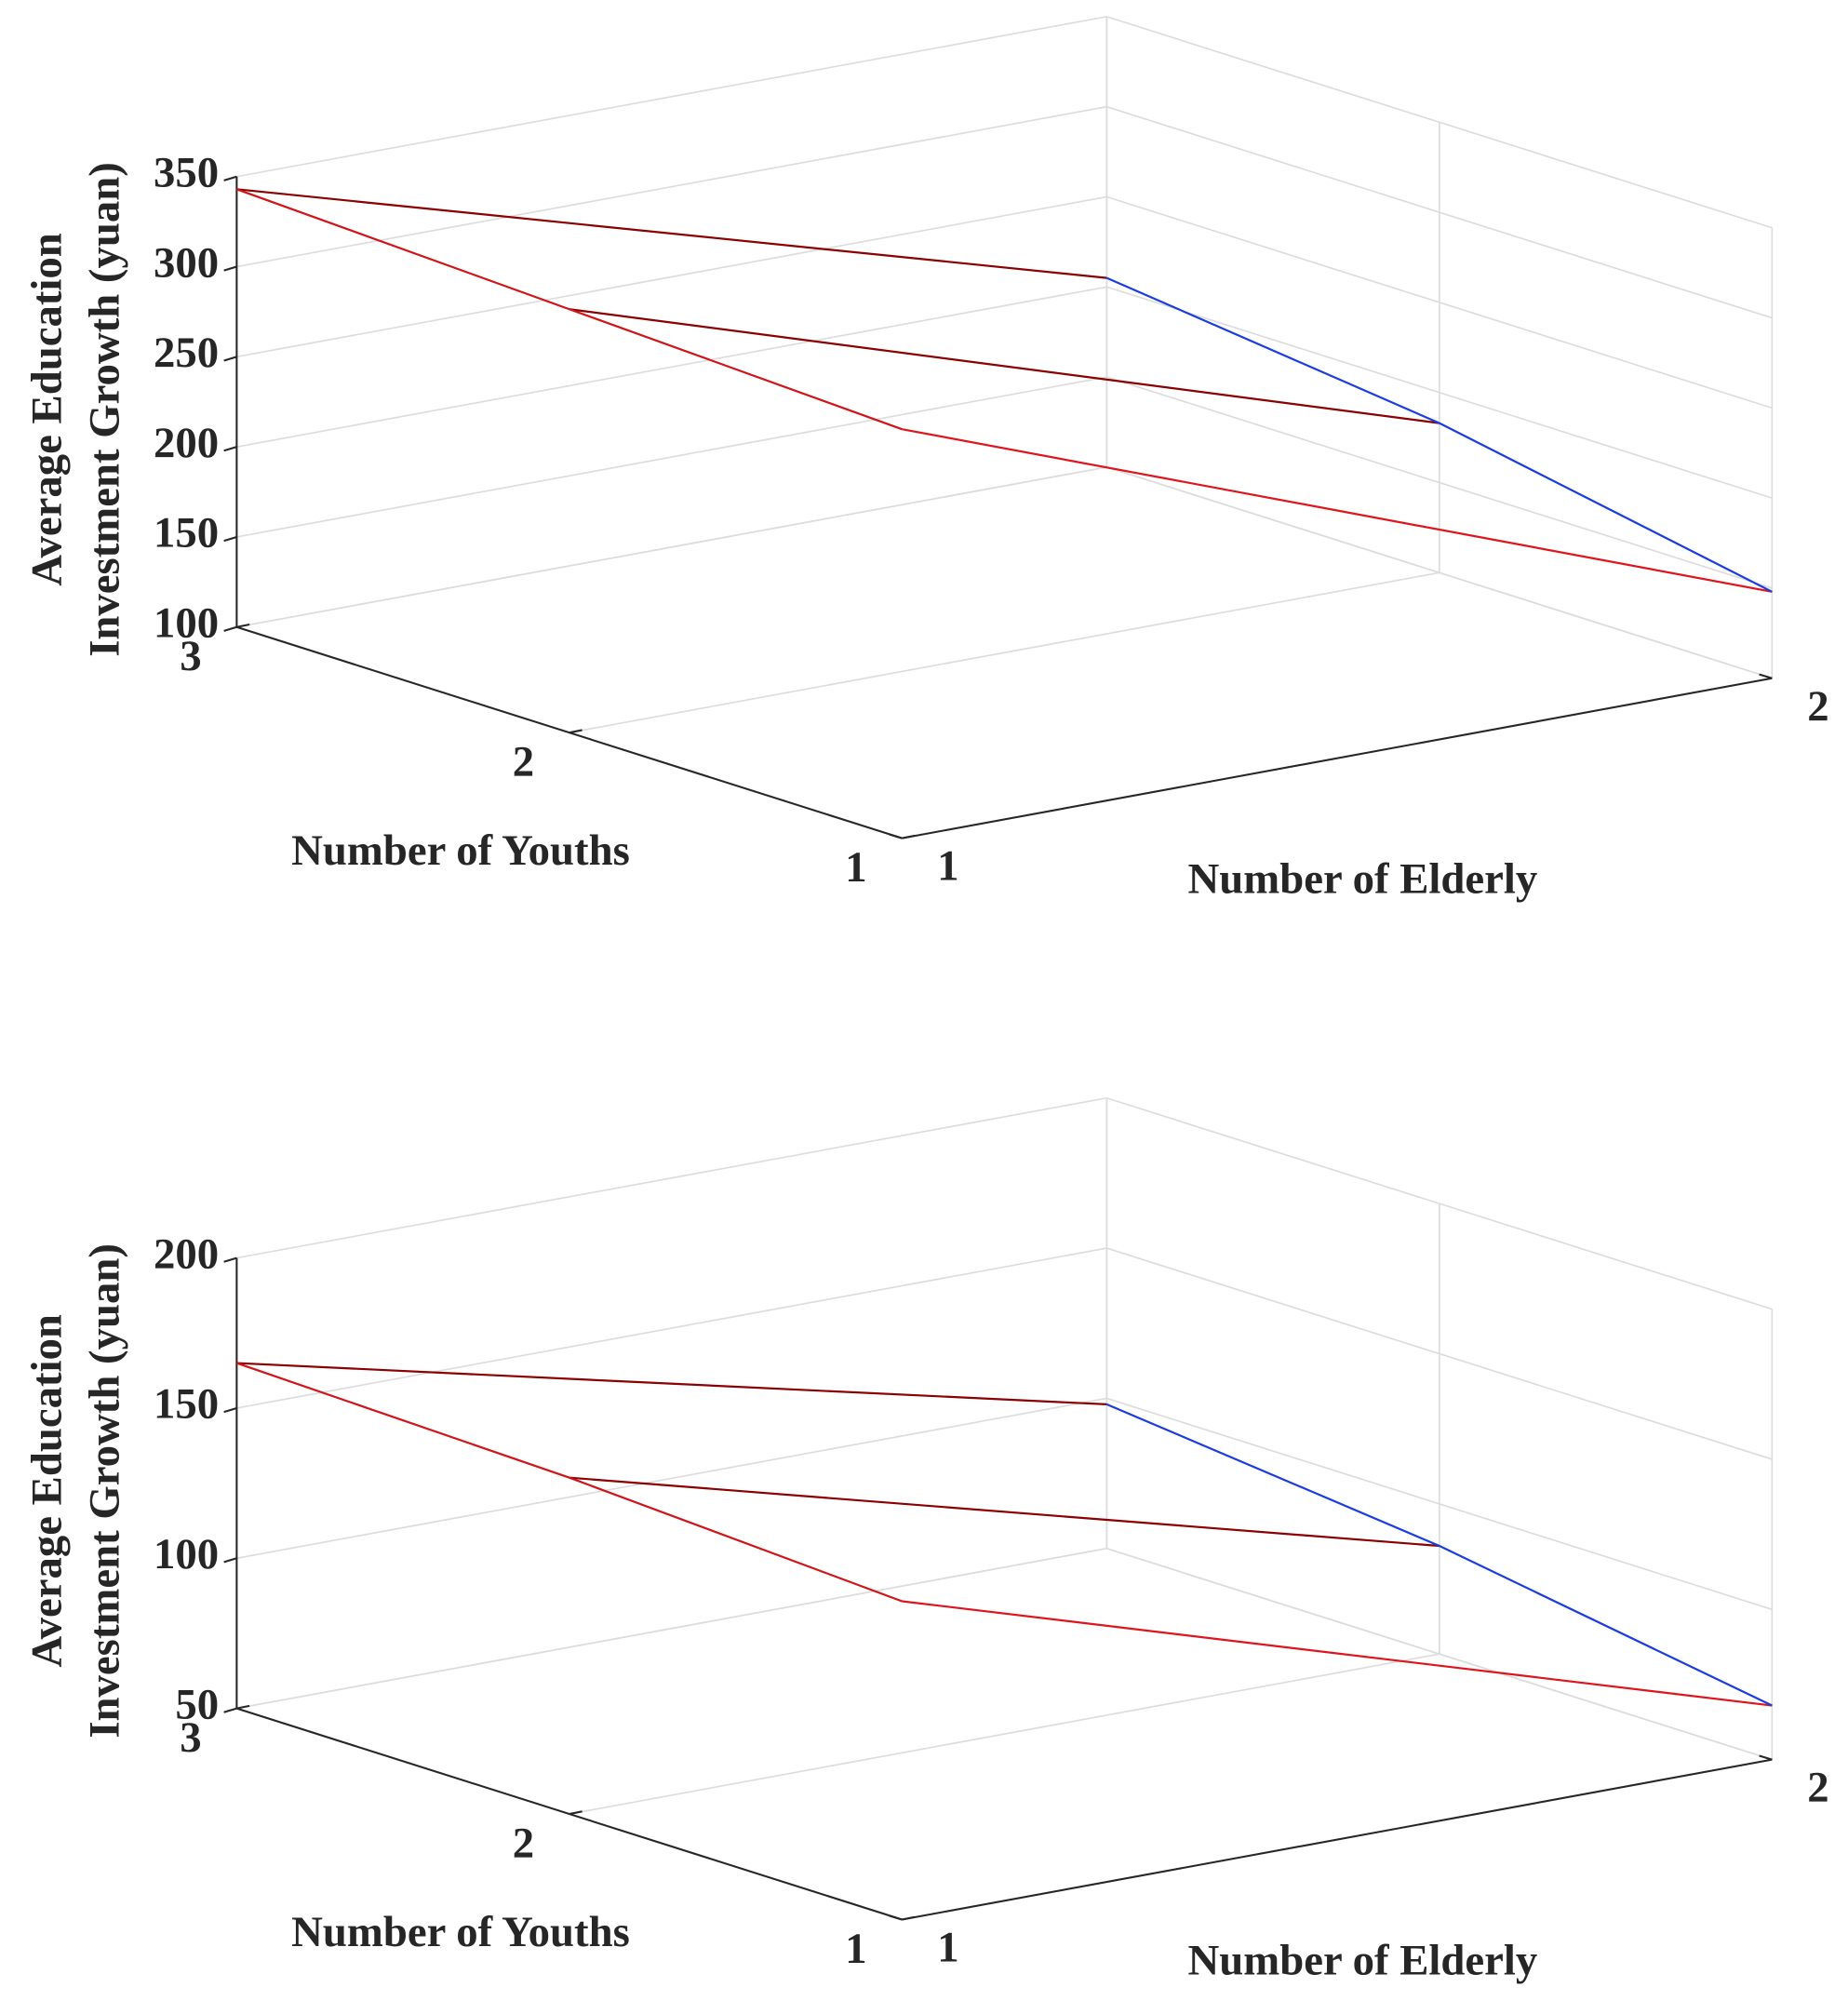  Describe the element at coordinates (197, 1704) in the screenshot. I see `z-tick-label: 50` at that location.